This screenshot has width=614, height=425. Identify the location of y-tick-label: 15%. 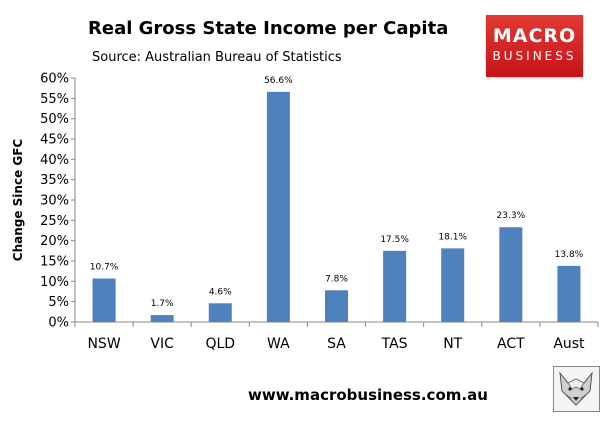
(54, 262).